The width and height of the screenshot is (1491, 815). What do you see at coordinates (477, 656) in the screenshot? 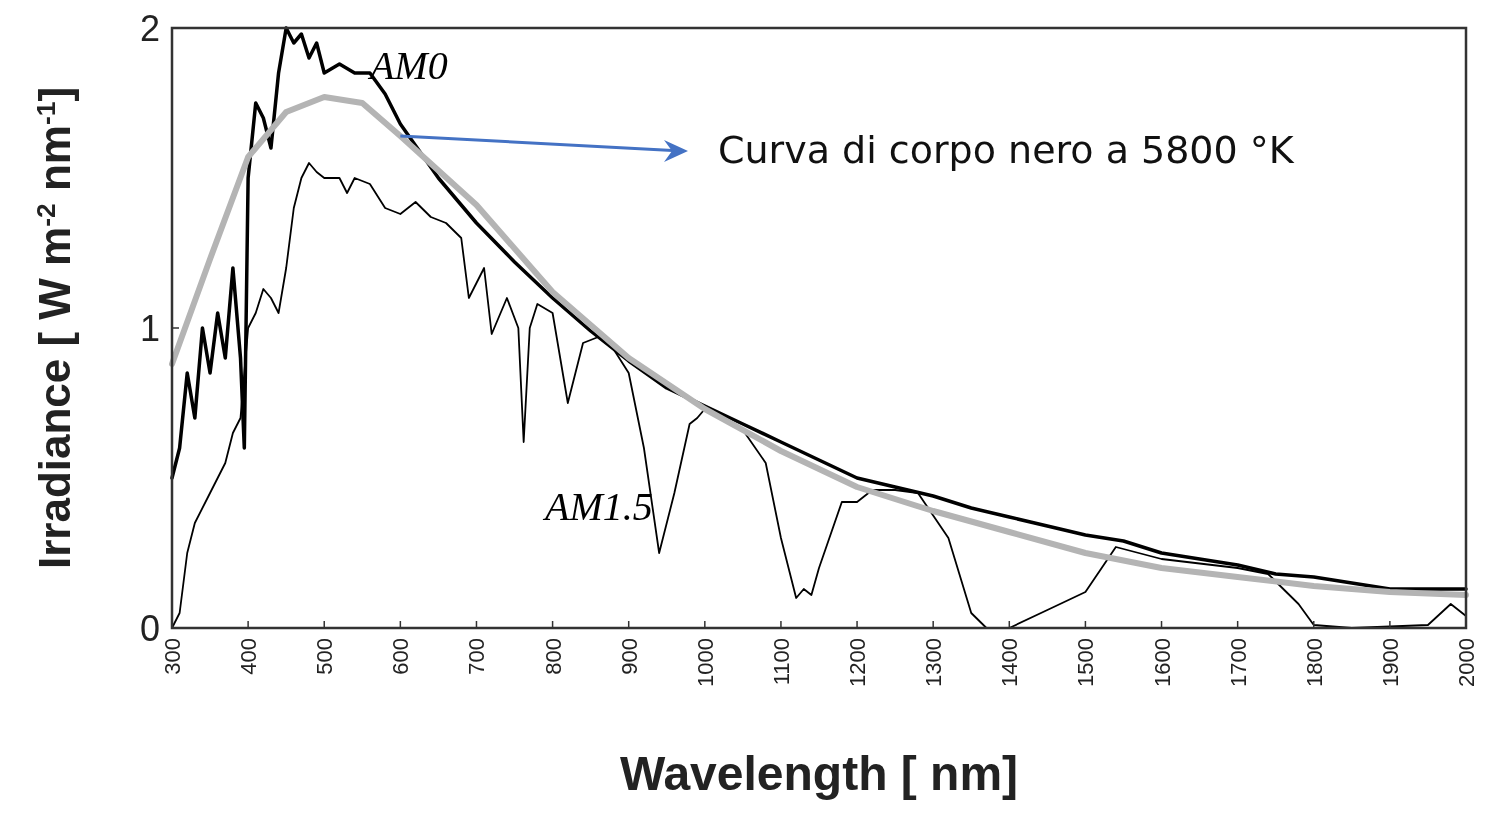
I see `x-tick-label: 700` at bounding box center [477, 656].